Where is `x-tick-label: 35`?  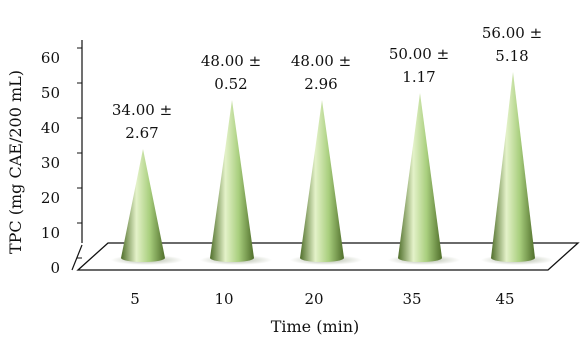 x-tick-label: 35 is located at coordinates (411, 299).